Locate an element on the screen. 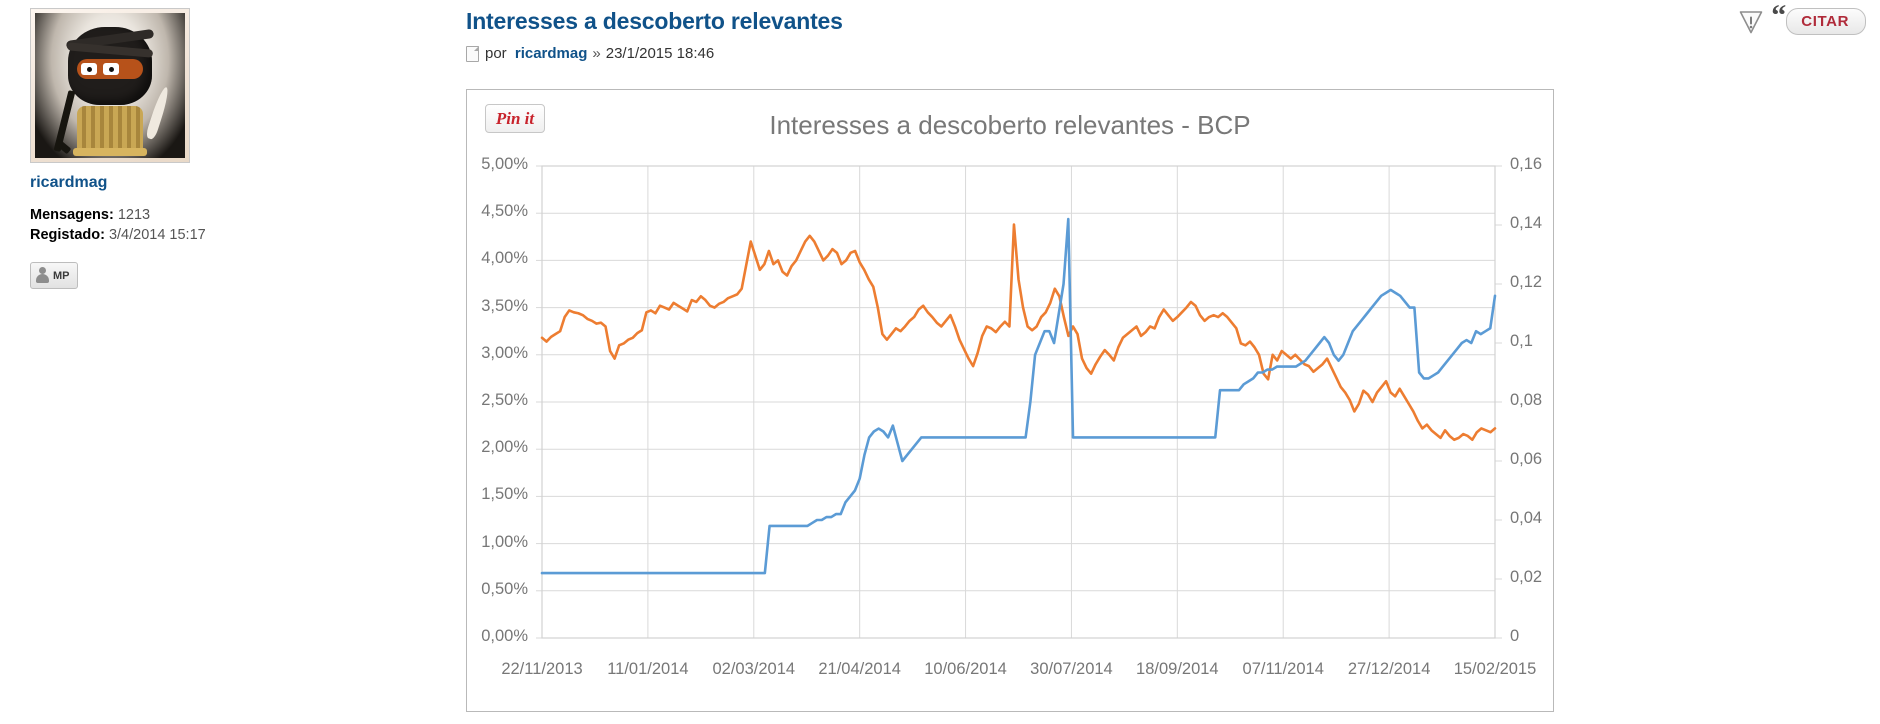 This screenshot has width=1880, height=724. byline-date: 23/1/2015 18:46 is located at coordinates (660, 53).